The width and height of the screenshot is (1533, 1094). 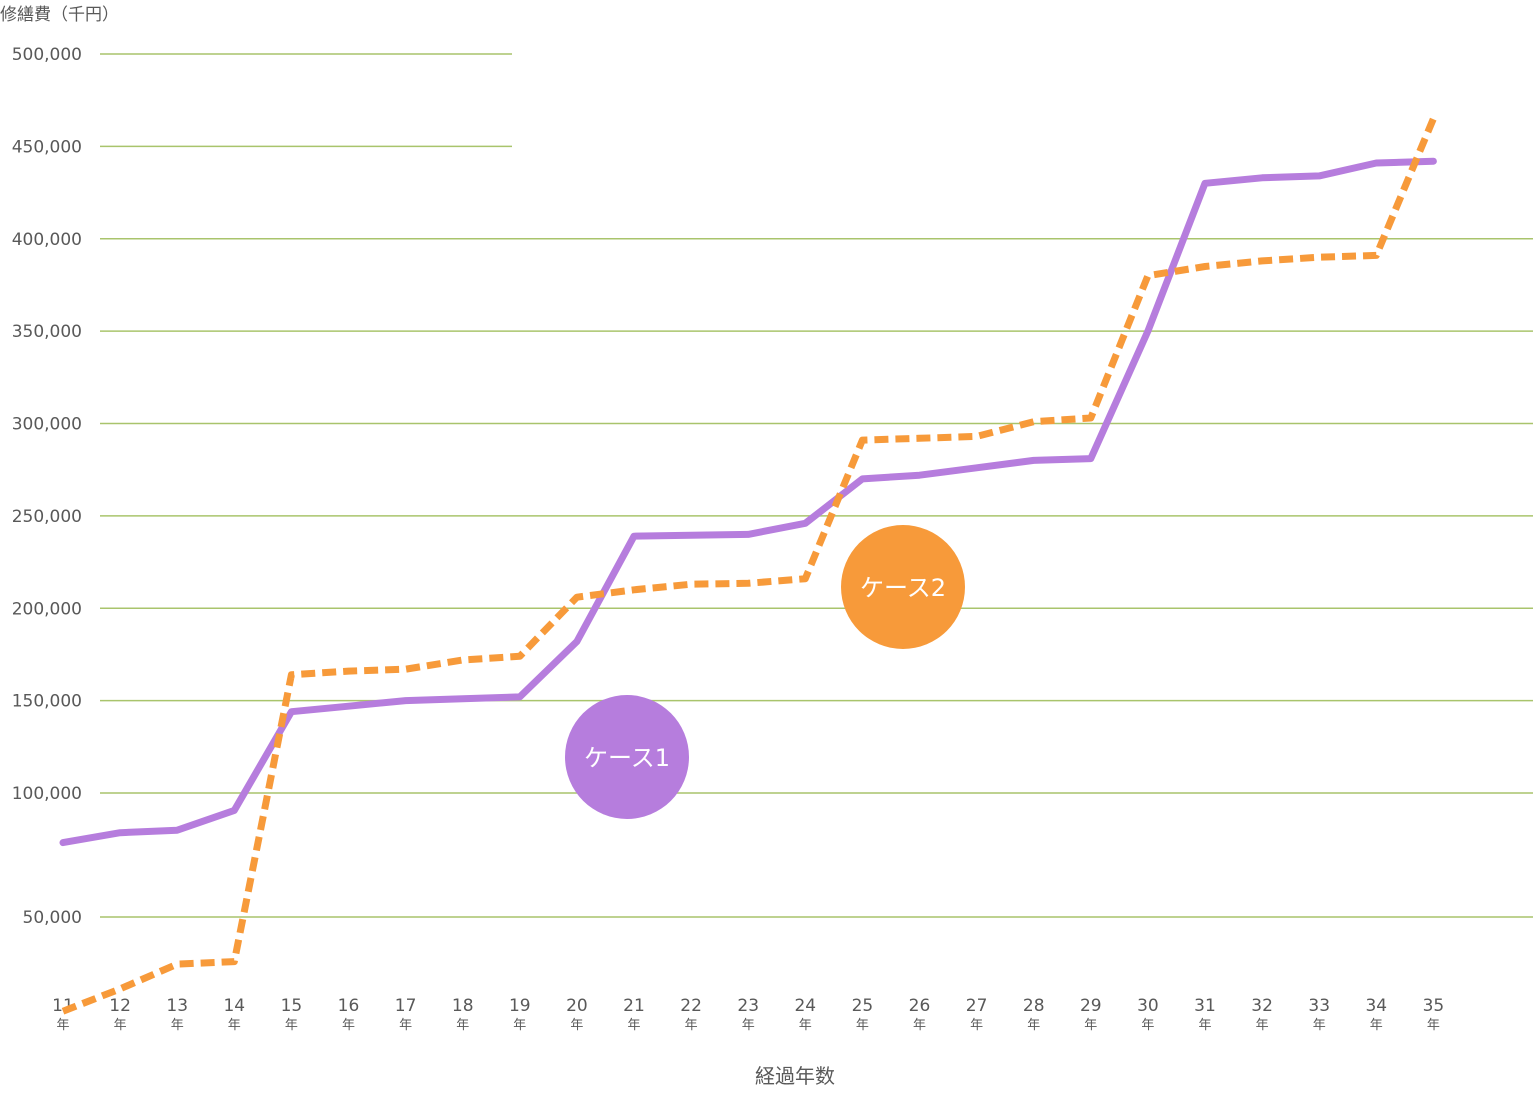 I want to click on y-axis-label: 修繕費（千円）, so click(x=59, y=15).